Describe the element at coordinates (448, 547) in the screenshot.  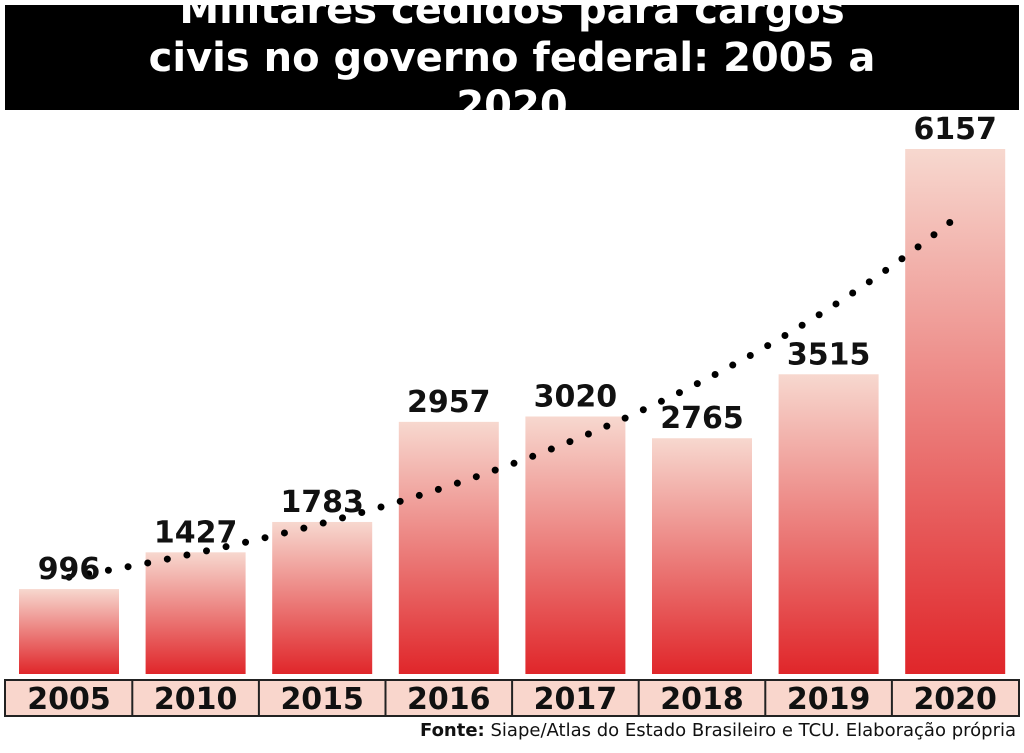
I see `bar-2016` at that location.